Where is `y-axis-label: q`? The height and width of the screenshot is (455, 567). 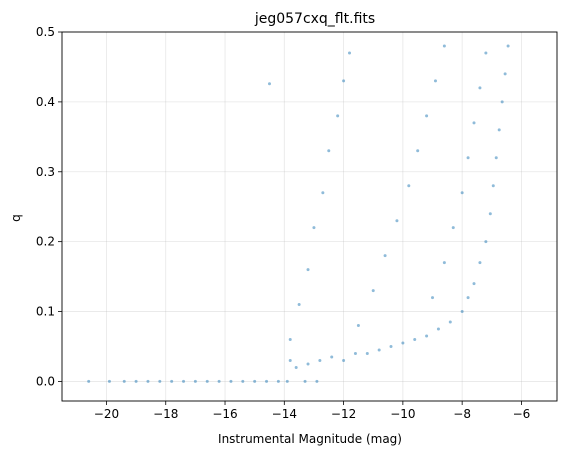 y-axis-label: q is located at coordinates (16, 218).